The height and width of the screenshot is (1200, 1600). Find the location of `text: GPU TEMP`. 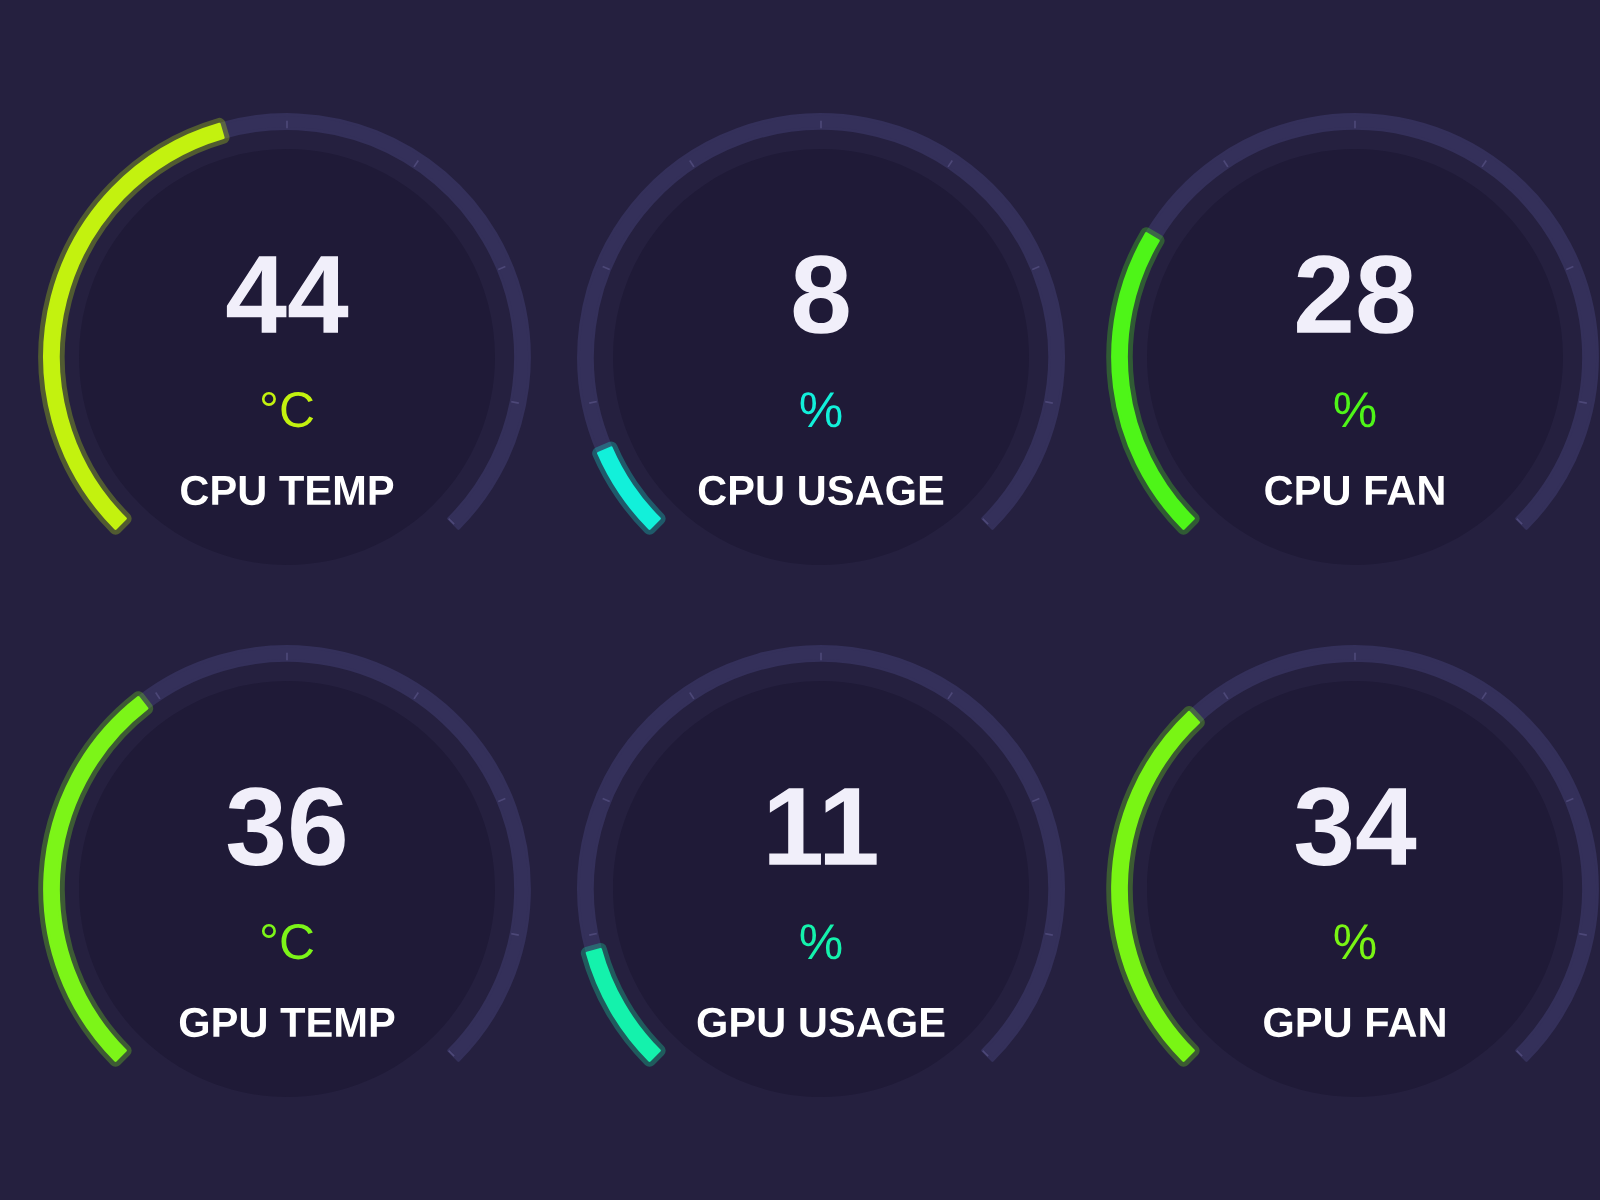

text: GPU TEMP is located at coordinates (287, 1022).